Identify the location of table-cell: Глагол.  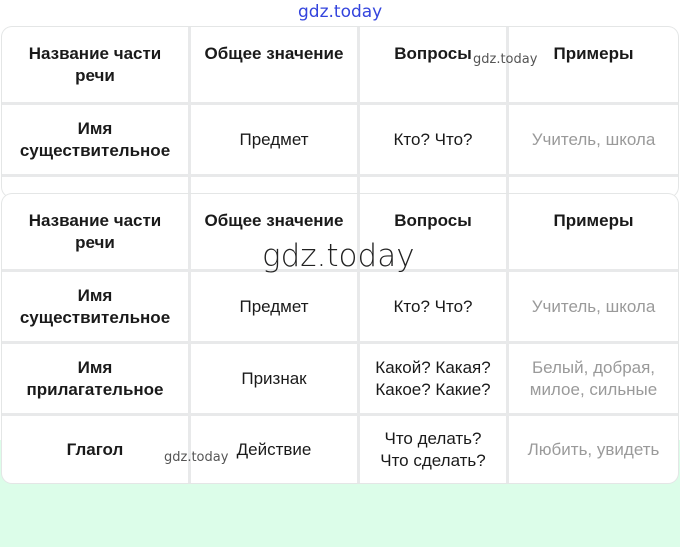
(95, 449).